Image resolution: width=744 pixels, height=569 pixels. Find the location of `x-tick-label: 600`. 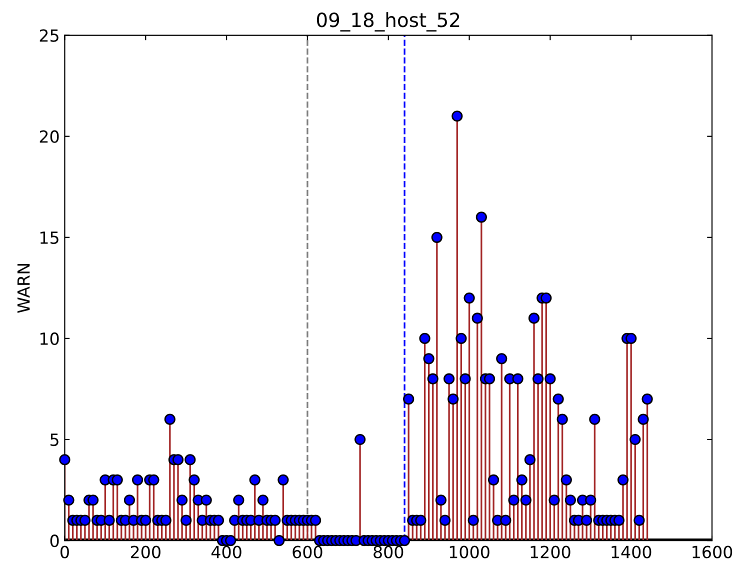

x-tick-label: 600 is located at coordinates (307, 552).